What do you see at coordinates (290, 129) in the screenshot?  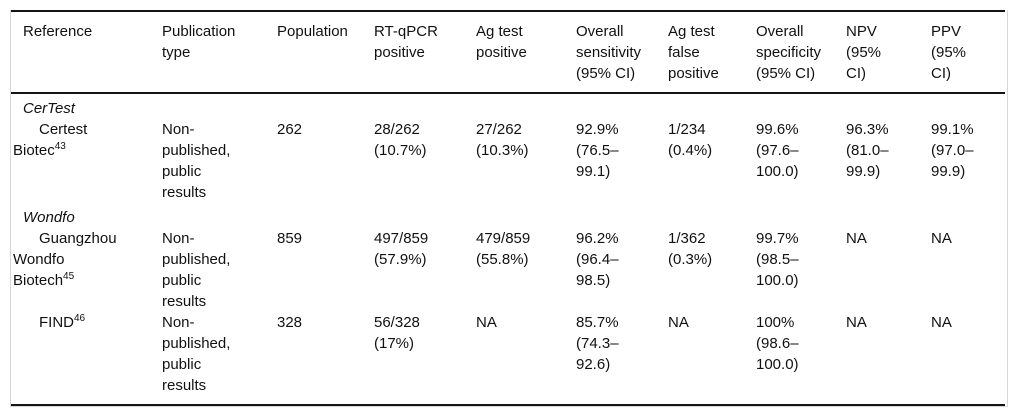 I see `cell-population: 262` at bounding box center [290, 129].